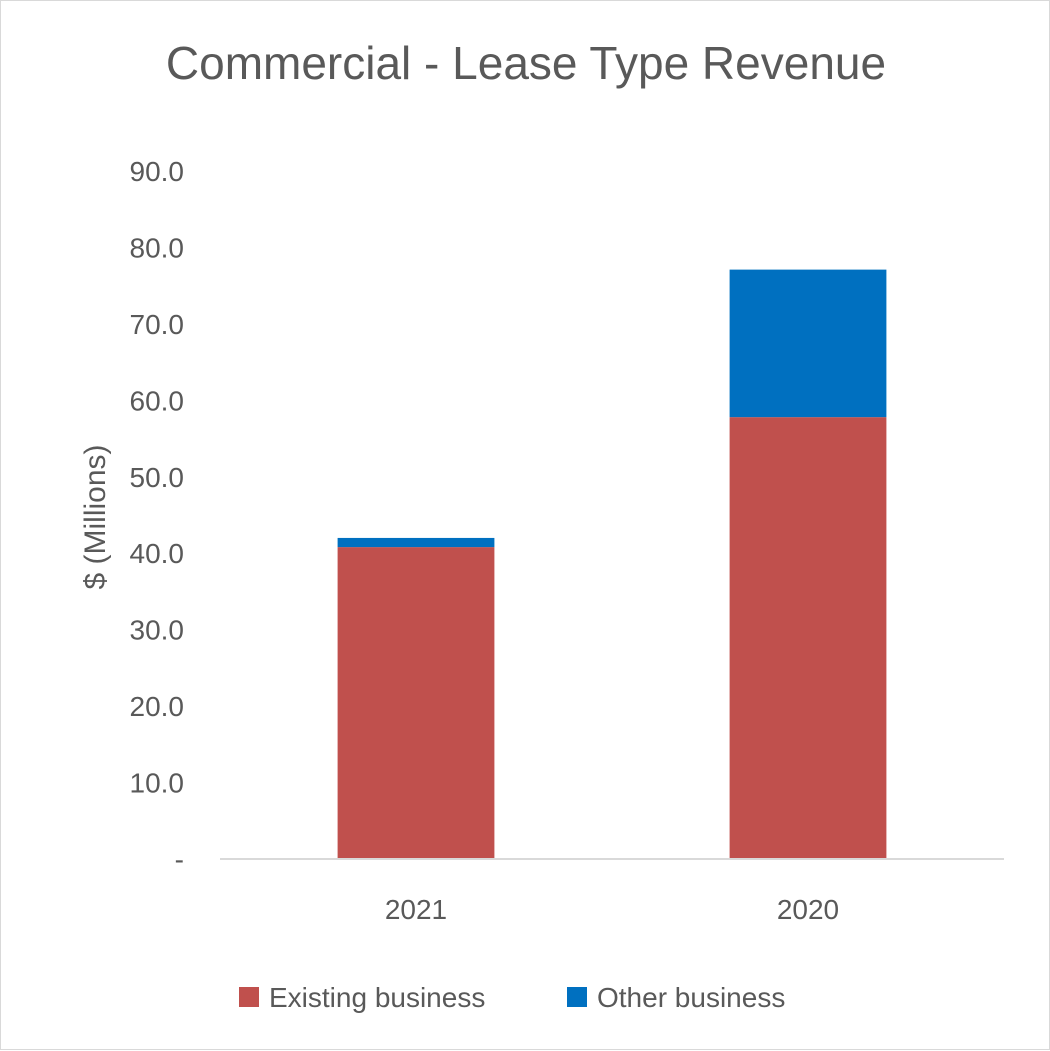  Describe the element at coordinates (157, 515) in the screenshot. I see `y-axis-ticks: - 10.0 20.0 30.0 40.0 50.0 60.0 70.0 80.0 90.0` at that location.